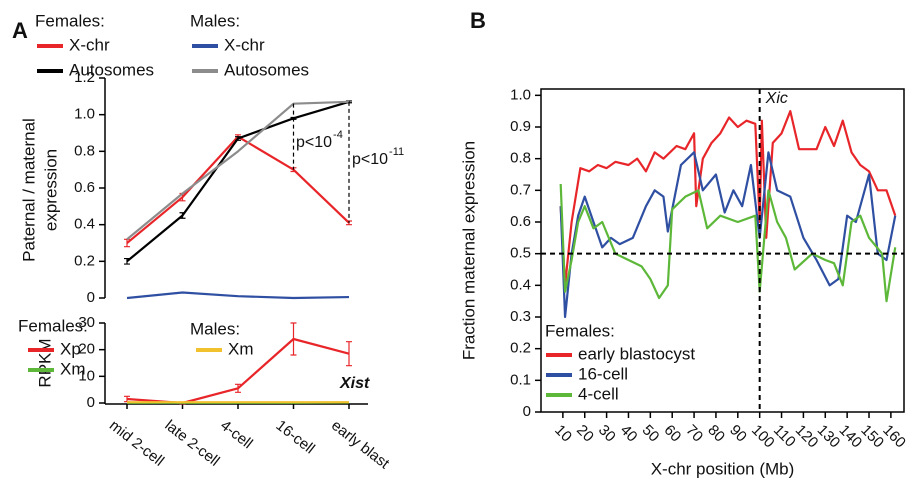  Describe the element at coordinates (603, 373) in the screenshot. I see `legend-label: 16-cell` at that location.